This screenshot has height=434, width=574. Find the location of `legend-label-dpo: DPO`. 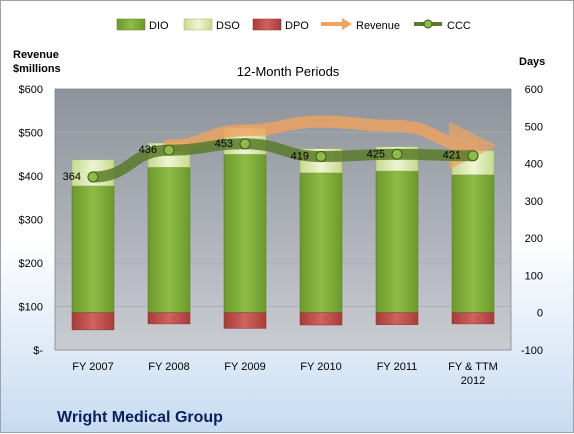

legend-label-dpo: DPO is located at coordinates (297, 26).